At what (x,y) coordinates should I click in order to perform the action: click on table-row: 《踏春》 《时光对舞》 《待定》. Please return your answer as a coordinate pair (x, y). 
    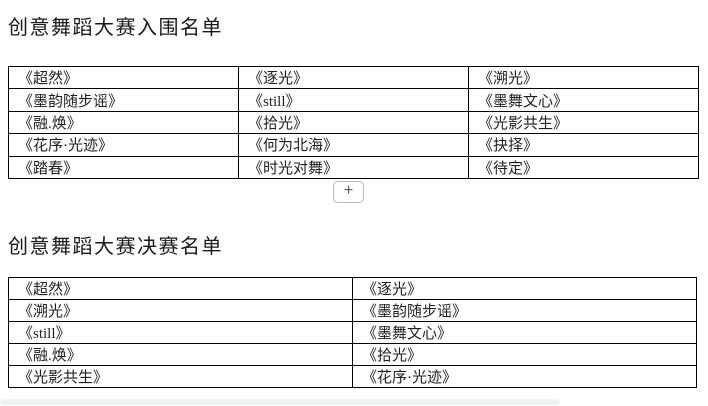
    Looking at the image, I should click on (353, 167).